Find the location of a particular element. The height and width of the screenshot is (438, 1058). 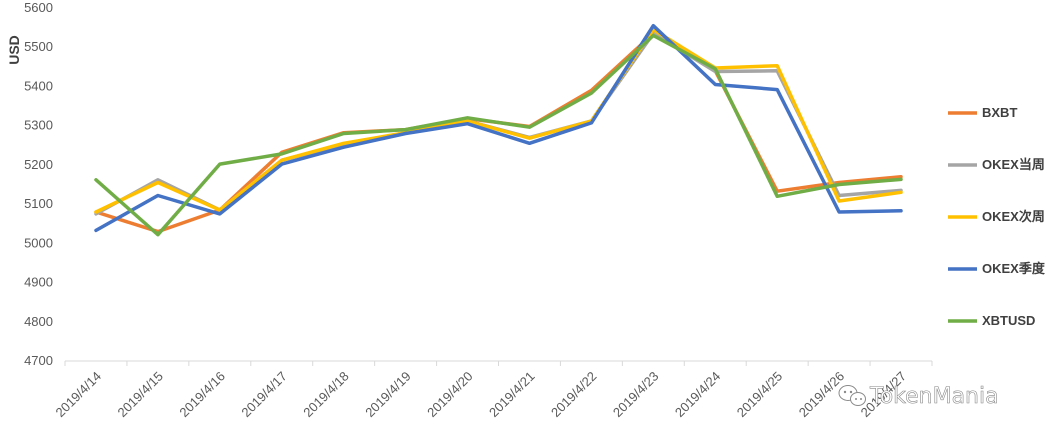

legend: BXBT OKEX当周 OKEX次周 OKEX季度 XBTUSD is located at coordinates (997, 216).